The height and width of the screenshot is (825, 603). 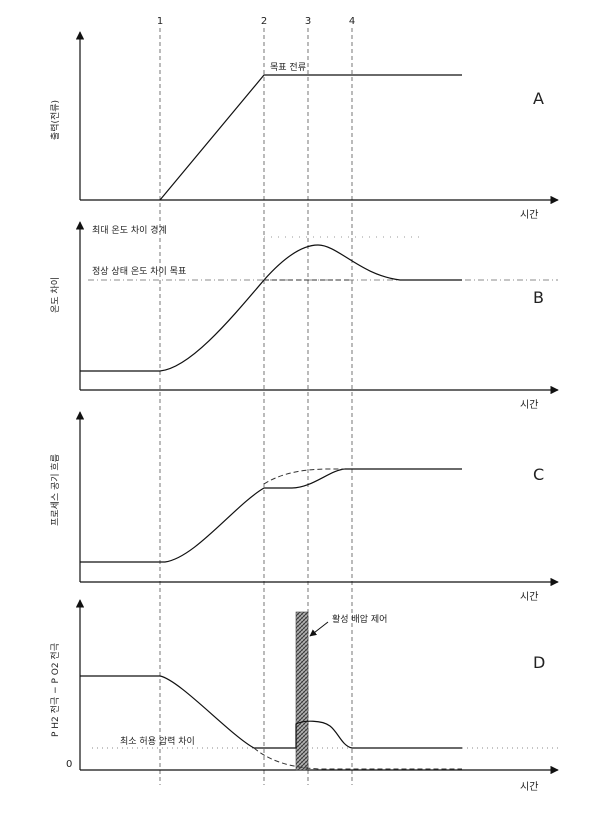 What do you see at coordinates (271, 515) in the screenshot?
I see `panel-c-airflow-curve` at bounding box center [271, 515].